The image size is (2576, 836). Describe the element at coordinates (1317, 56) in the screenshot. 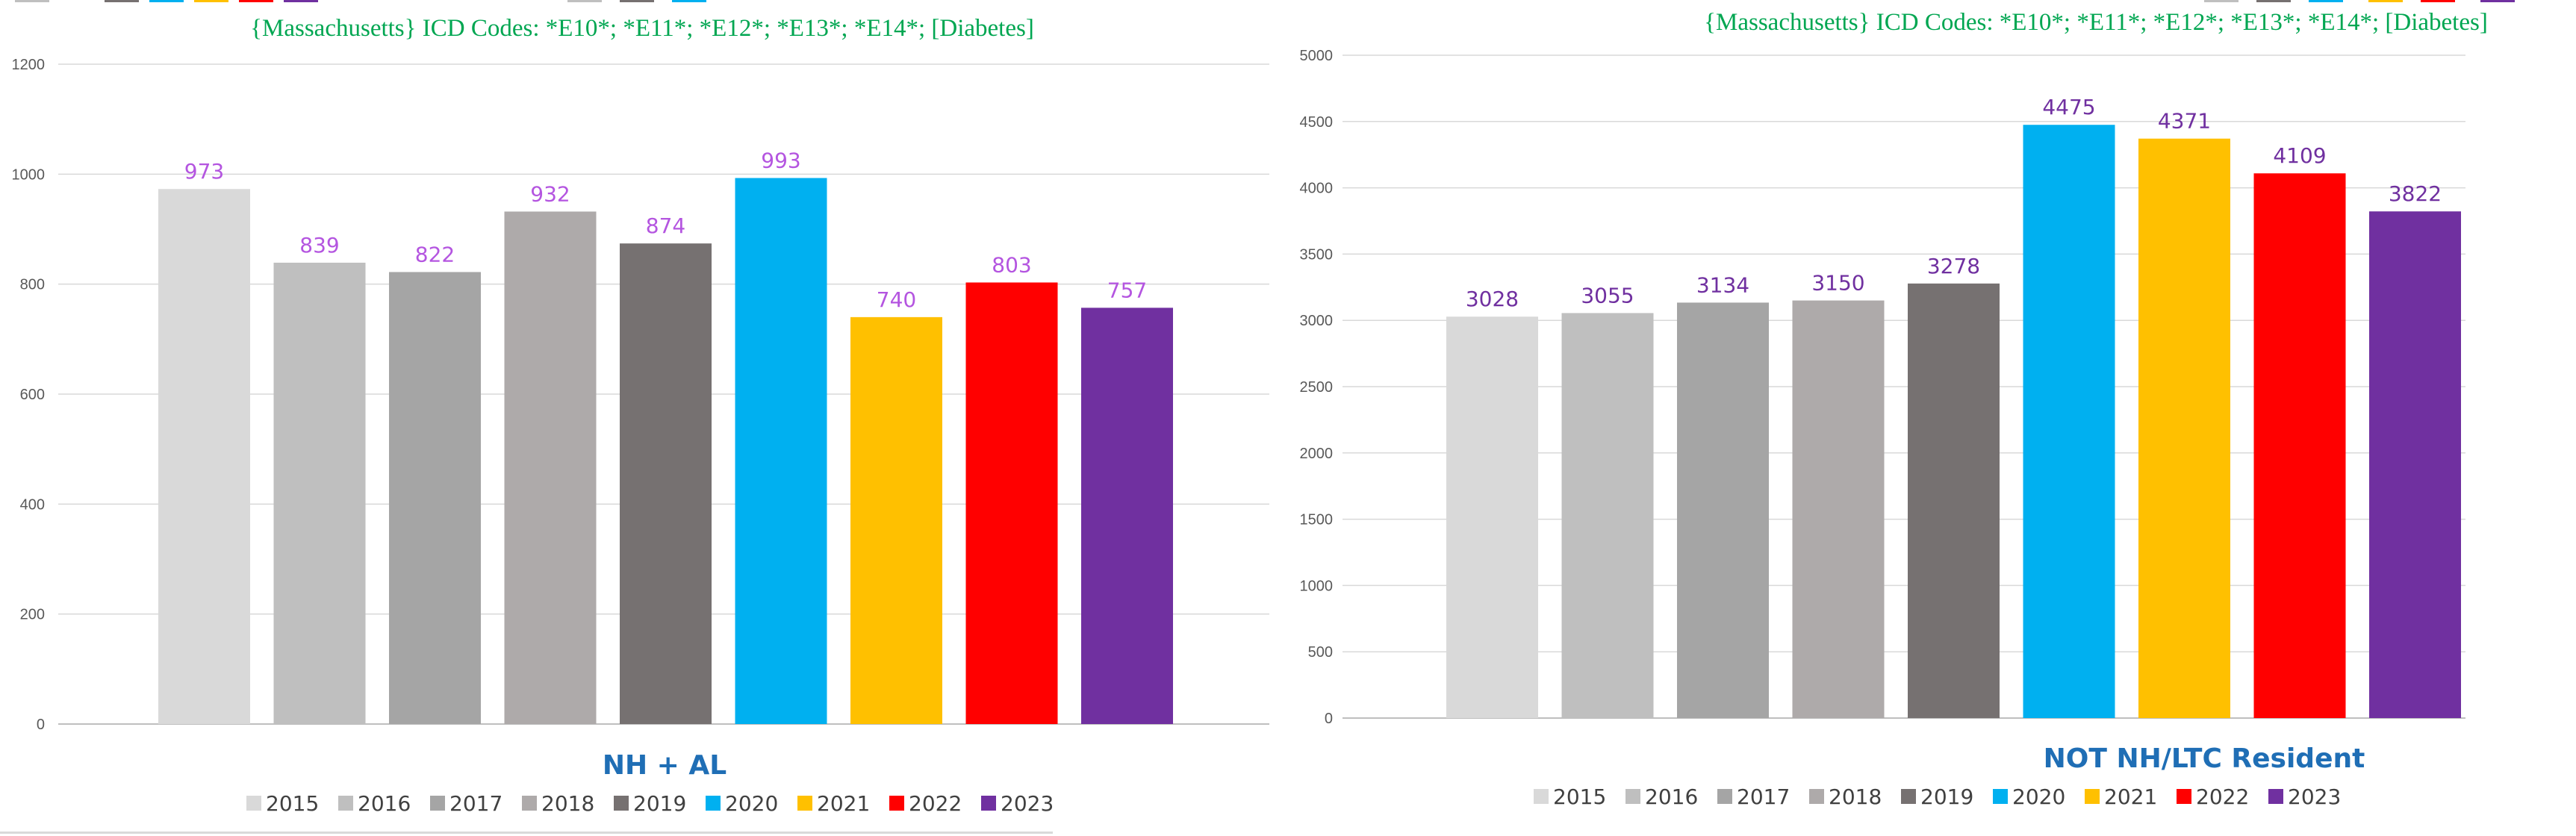

I see `y-tick-label: 5000` at that location.